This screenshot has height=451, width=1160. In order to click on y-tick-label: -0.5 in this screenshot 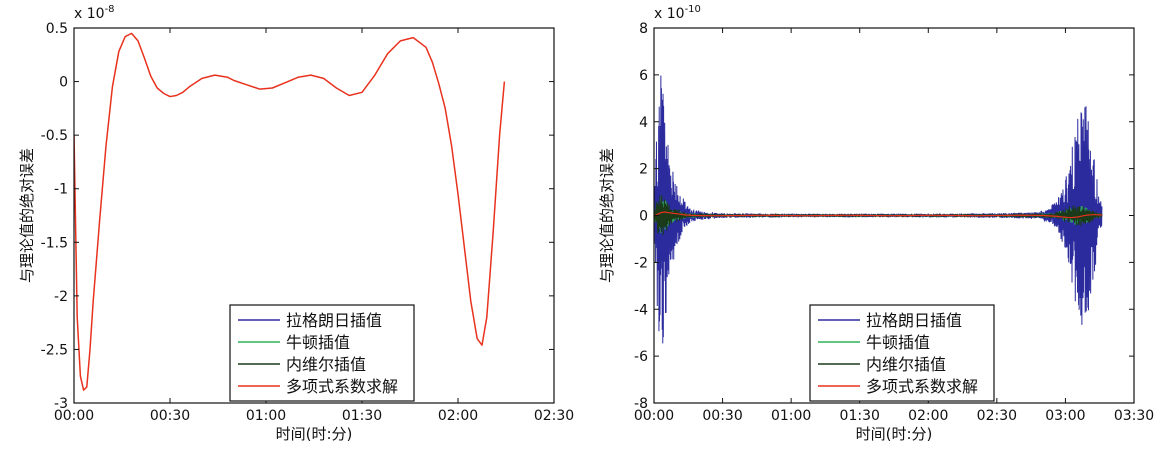, I will do `click(54, 136)`.